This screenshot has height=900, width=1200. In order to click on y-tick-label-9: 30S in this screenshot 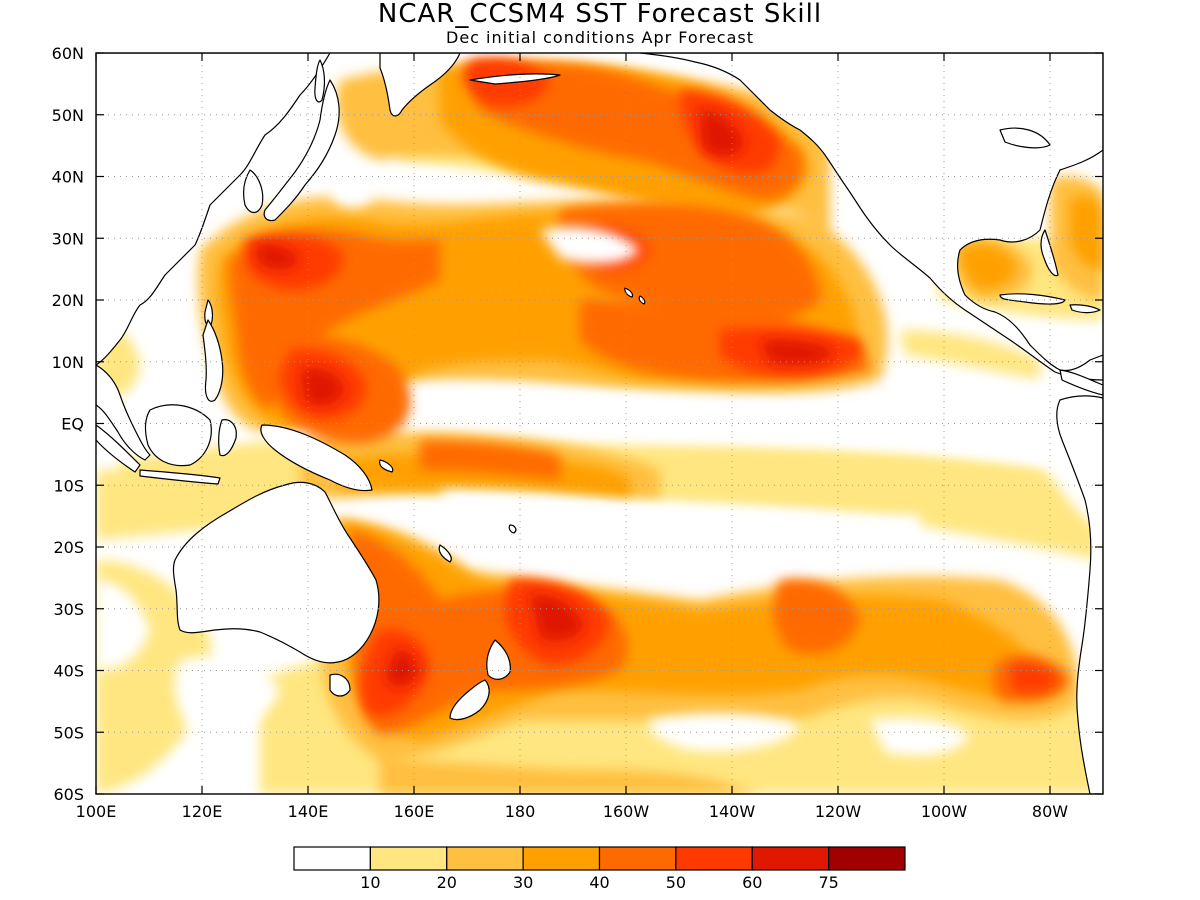, I will do `click(68, 609)`.